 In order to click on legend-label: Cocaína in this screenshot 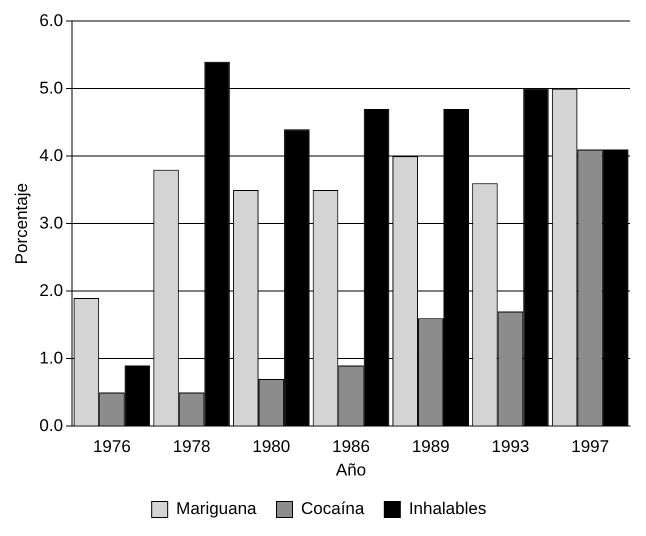, I will do `click(333, 508)`.